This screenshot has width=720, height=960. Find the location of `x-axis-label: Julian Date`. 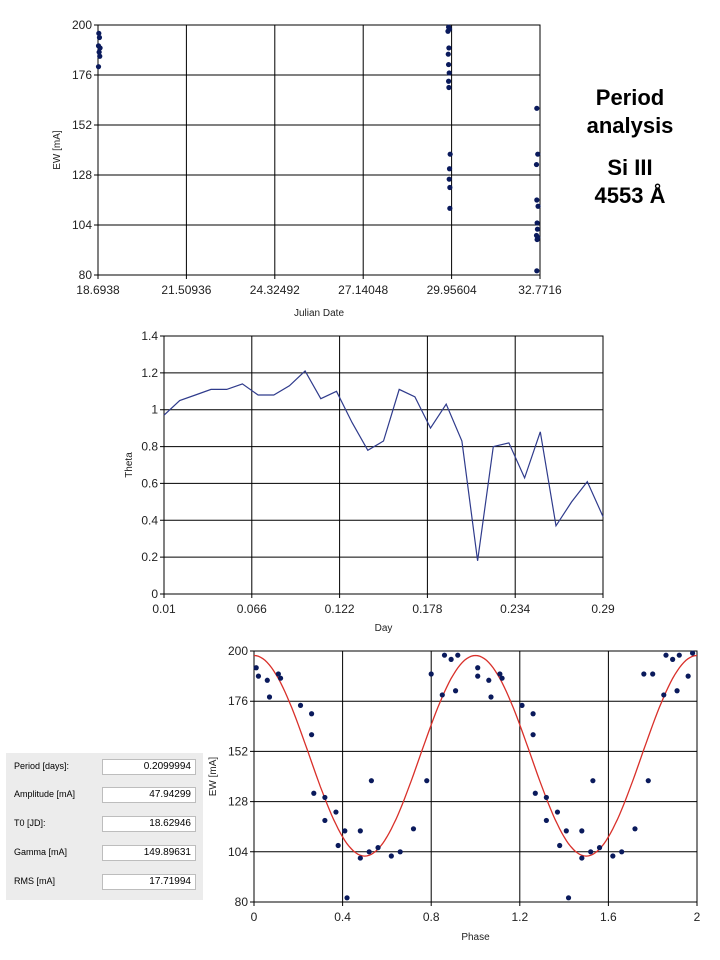

x-axis-label: Julian Date is located at coordinates (319, 313).